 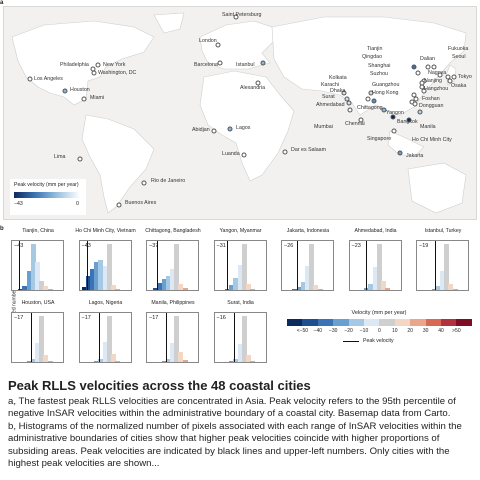 What do you see at coordinates (201, 130) in the screenshot?
I see `city-label: Abidjan` at bounding box center [201, 130].